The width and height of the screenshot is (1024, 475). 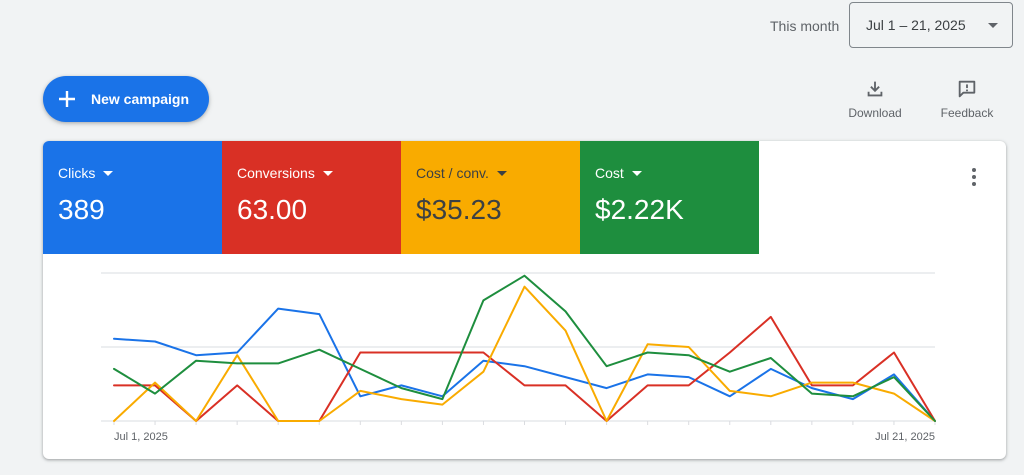 I want to click on date-range-label: This month, so click(x=805, y=26).